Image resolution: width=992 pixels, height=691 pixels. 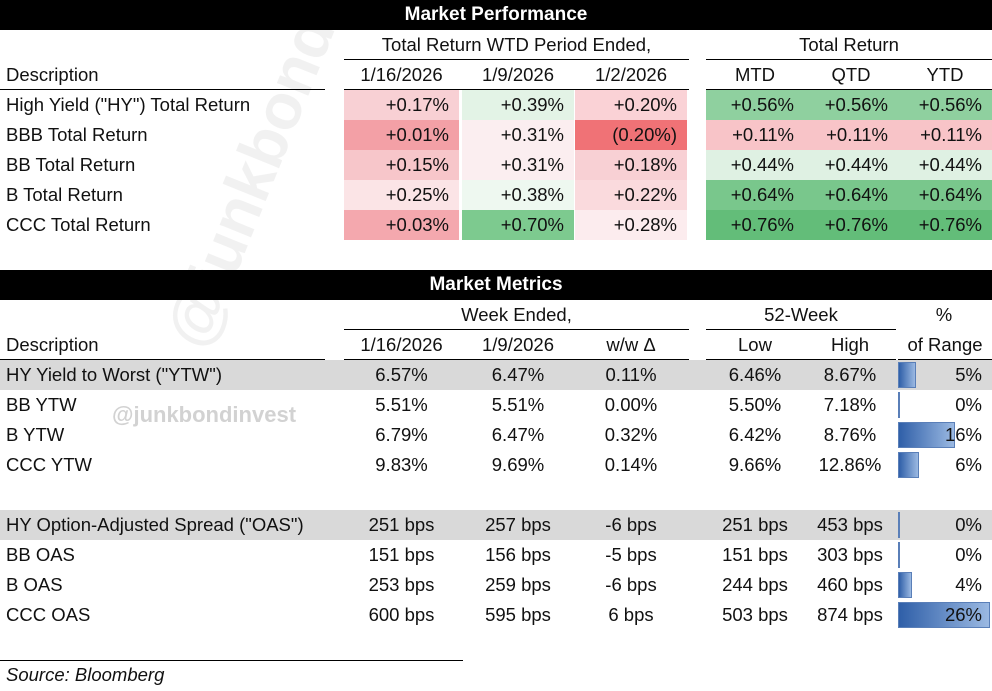 I want to click on perf-cell-value: +0.39%, so click(x=532, y=104).